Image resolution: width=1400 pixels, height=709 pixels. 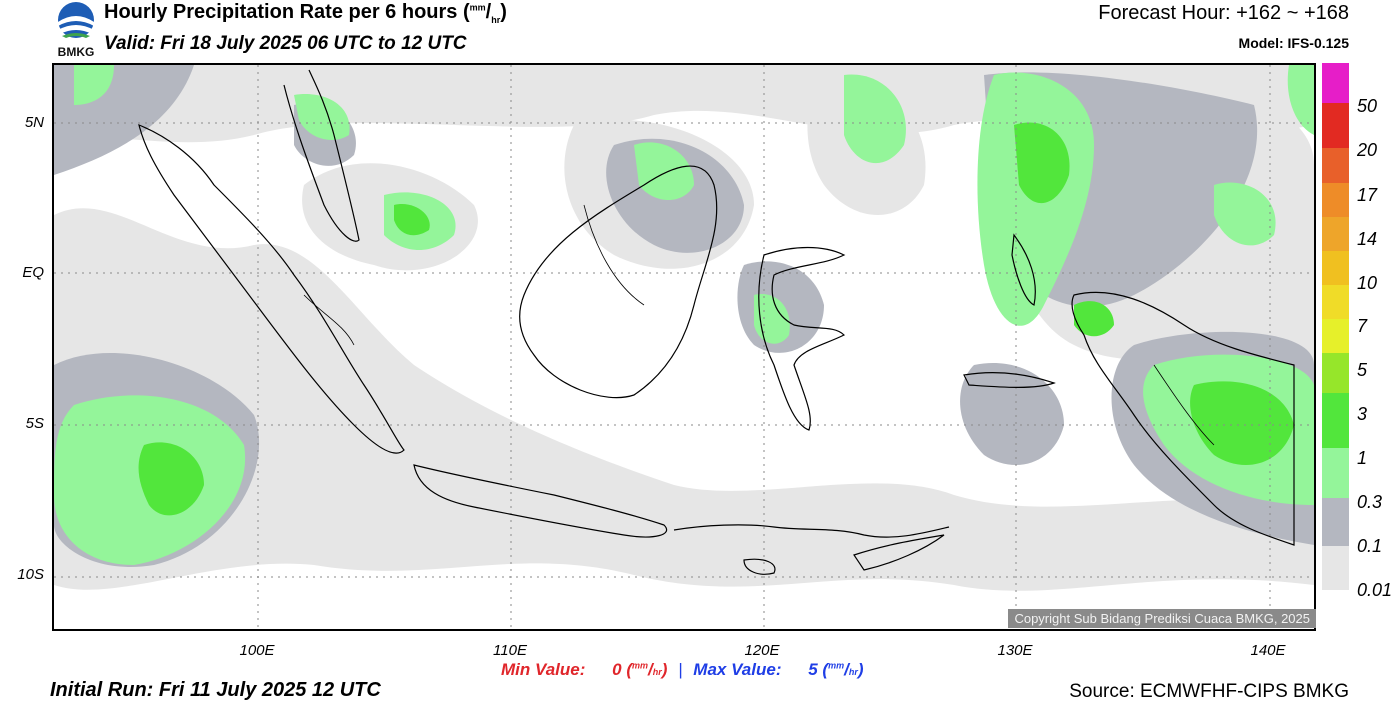 What do you see at coordinates (1015, 650) in the screenshot?
I see `lon-label-130e: 130E` at bounding box center [1015, 650].